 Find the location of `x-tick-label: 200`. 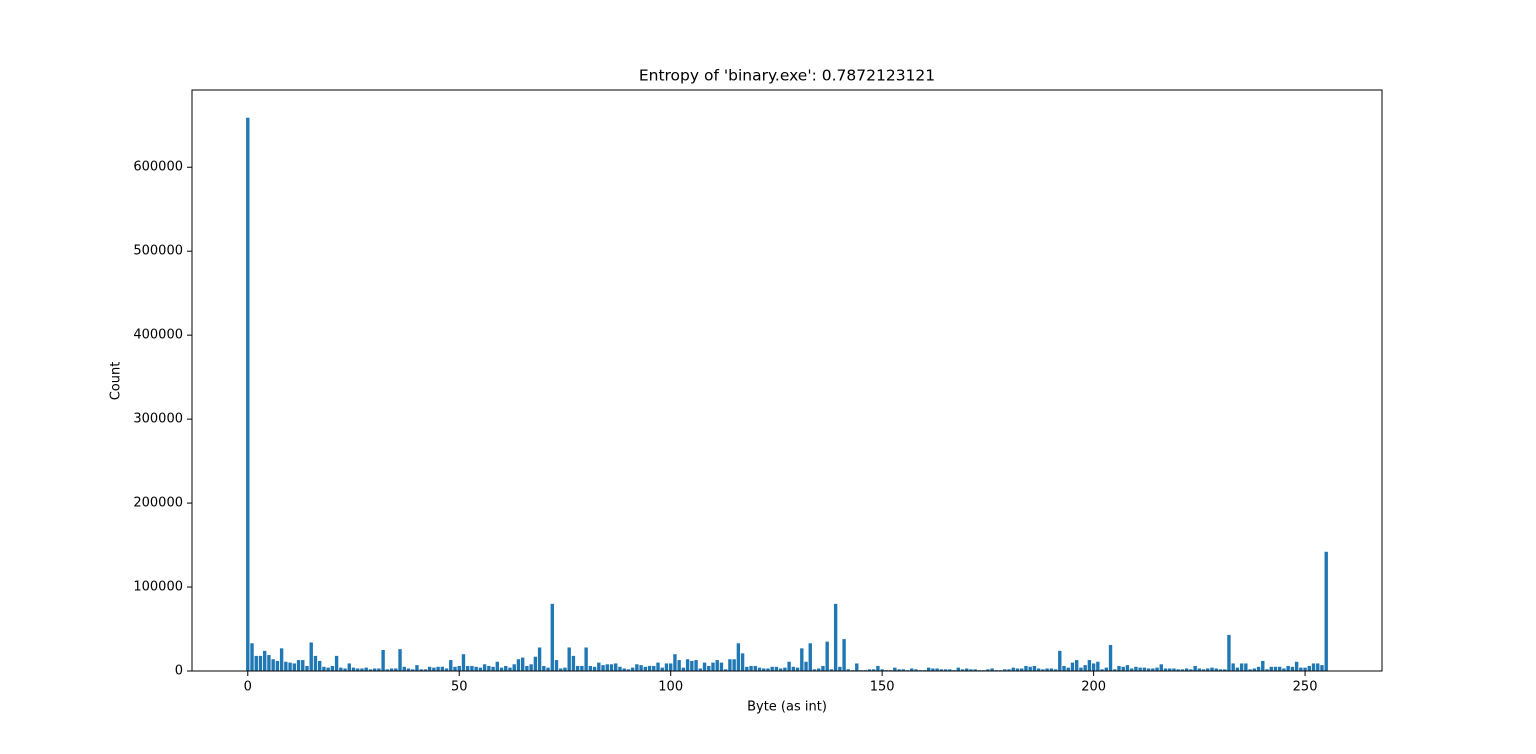

x-tick-label: 200 is located at coordinates (1093, 687).